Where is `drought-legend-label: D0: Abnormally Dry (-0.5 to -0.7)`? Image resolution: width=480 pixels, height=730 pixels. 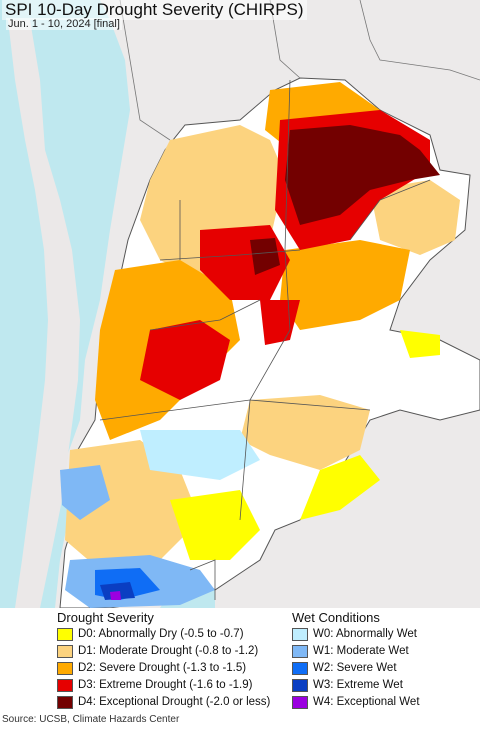
drought-legend-label: D0: Abnormally Dry (-0.5 to -0.7) is located at coordinates (161, 634).